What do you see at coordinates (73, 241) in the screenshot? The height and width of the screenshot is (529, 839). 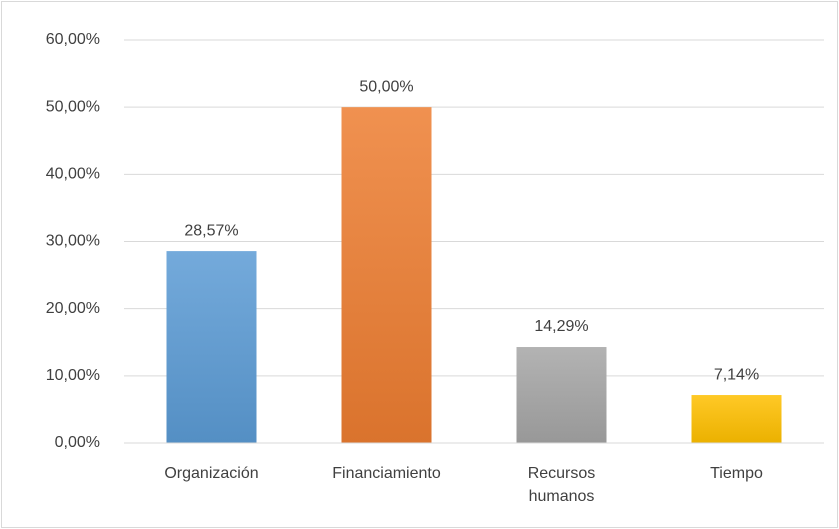 I see `y-tick-label: 30,00%` at bounding box center [73, 241].